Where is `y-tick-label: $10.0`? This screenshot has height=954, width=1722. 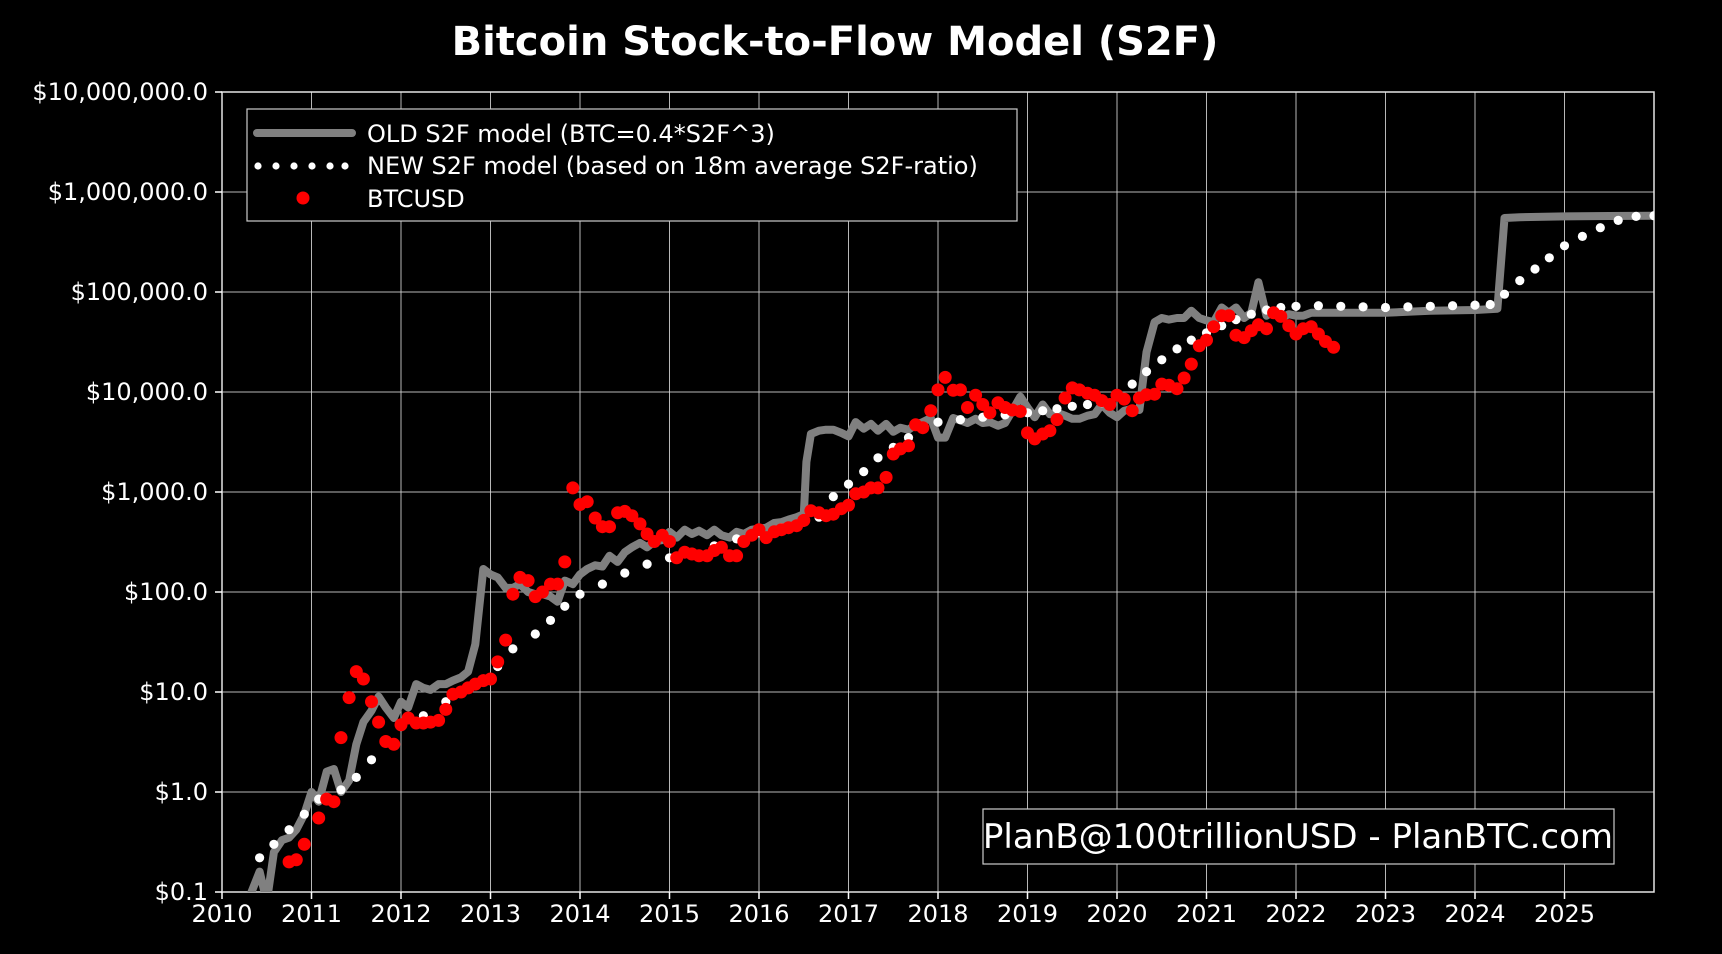
y-tick-label: $10.0 is located at coordinates (173, 692).